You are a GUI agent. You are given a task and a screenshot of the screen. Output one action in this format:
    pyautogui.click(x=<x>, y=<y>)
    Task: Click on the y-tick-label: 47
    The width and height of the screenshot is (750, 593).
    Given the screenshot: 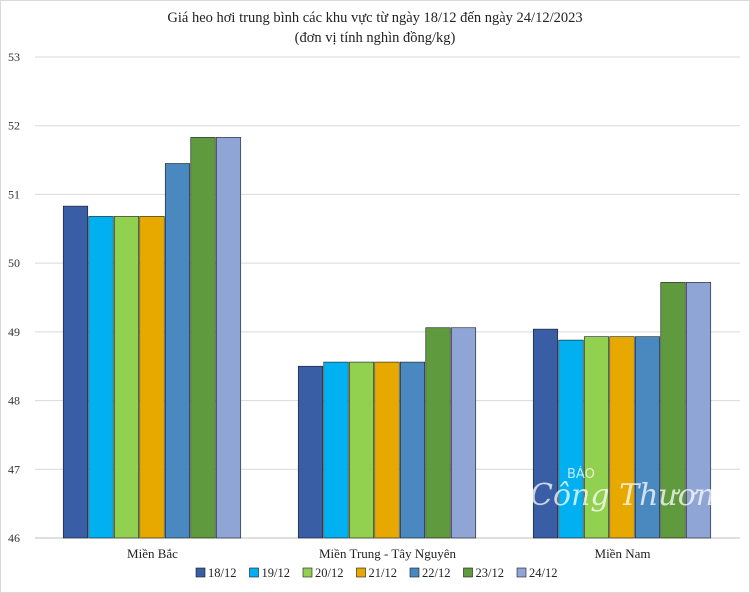 What is the action you would take?
    pyautogui.click(x=14, y=469)
    